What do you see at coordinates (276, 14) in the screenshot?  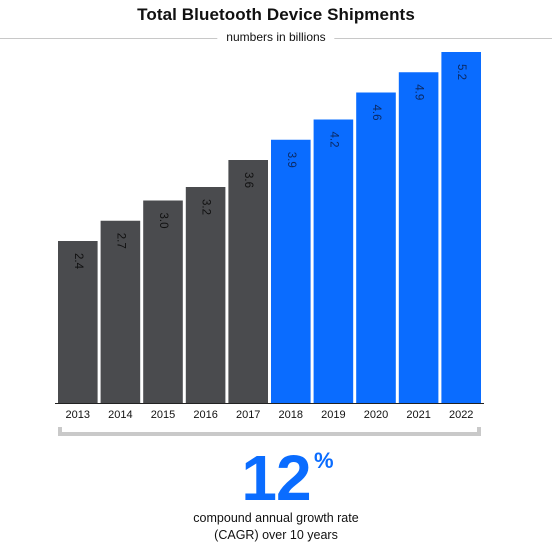 I see `chart-title: Total Bluetooth Device Shipments` at bounding box center [276, 14].